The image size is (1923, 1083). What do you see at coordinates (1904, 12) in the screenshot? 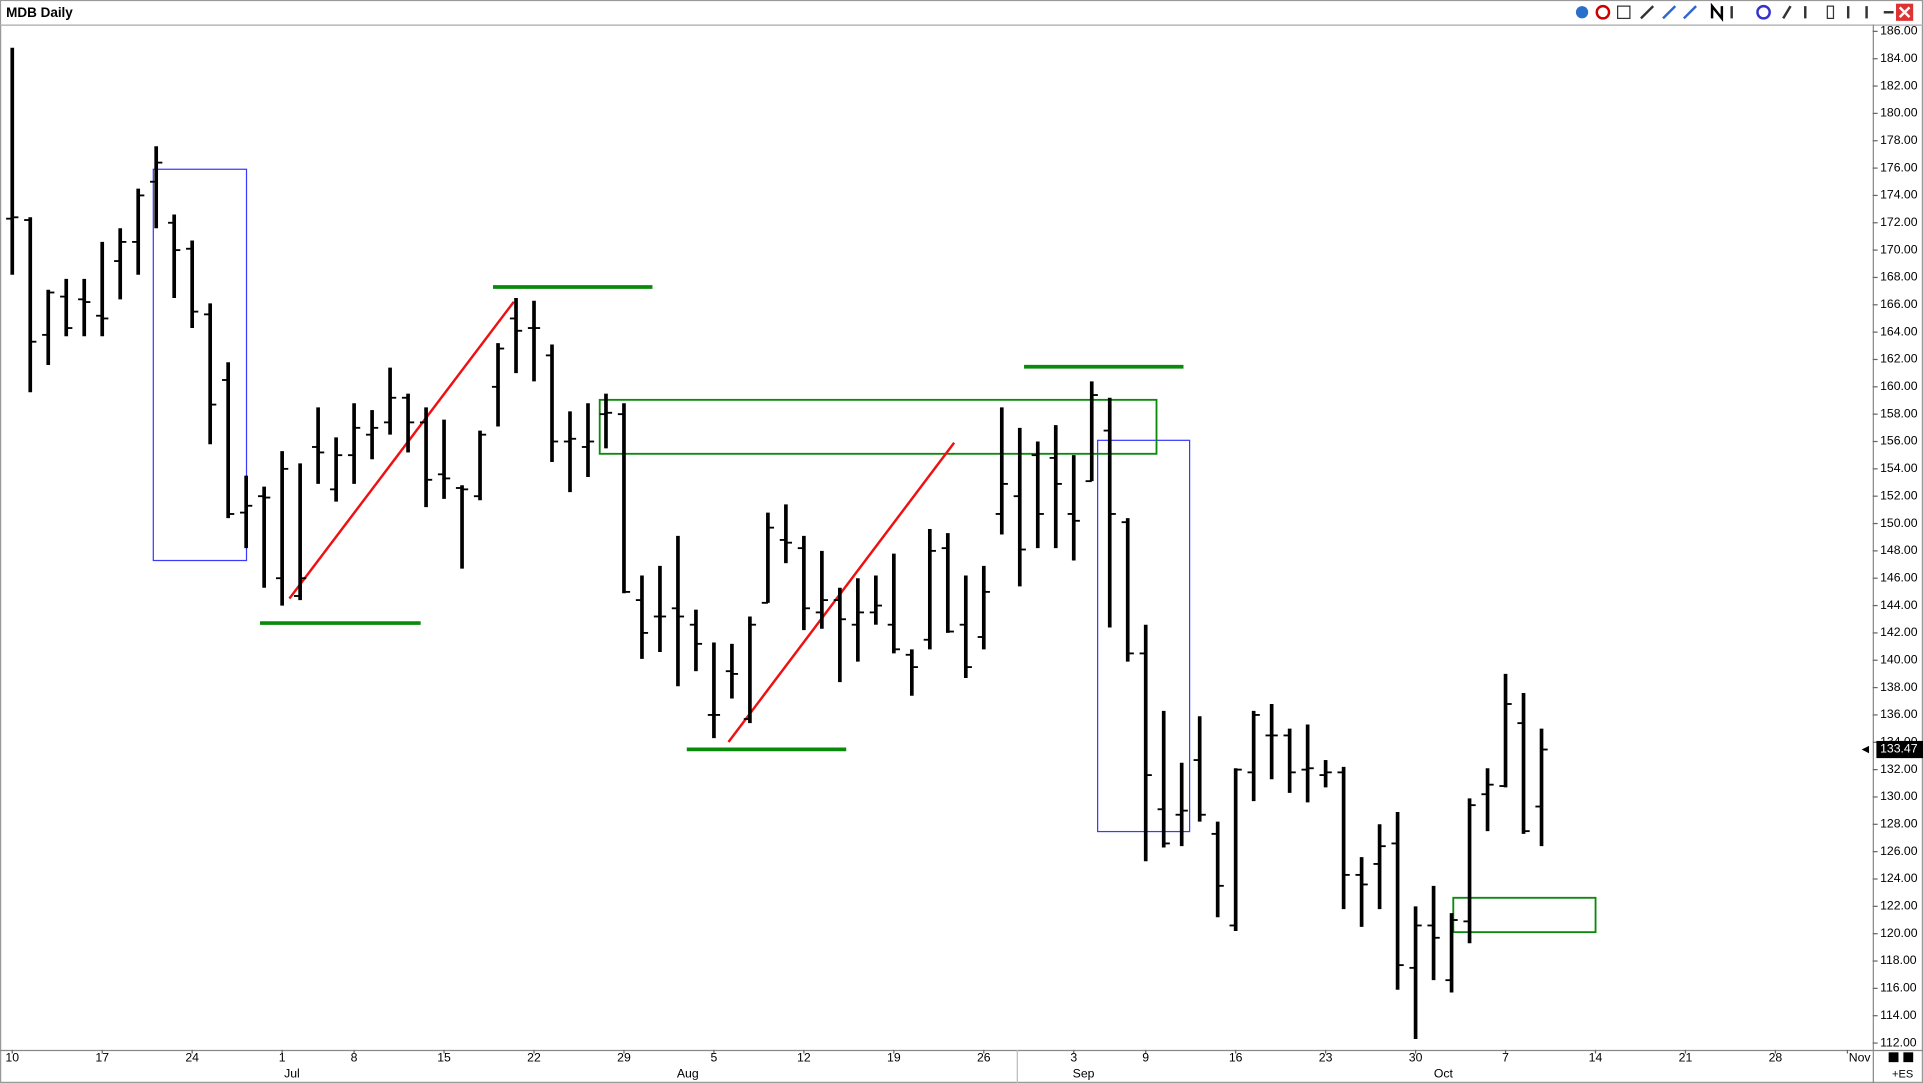
I see `close-icon` at bounding box center [1904, 12].